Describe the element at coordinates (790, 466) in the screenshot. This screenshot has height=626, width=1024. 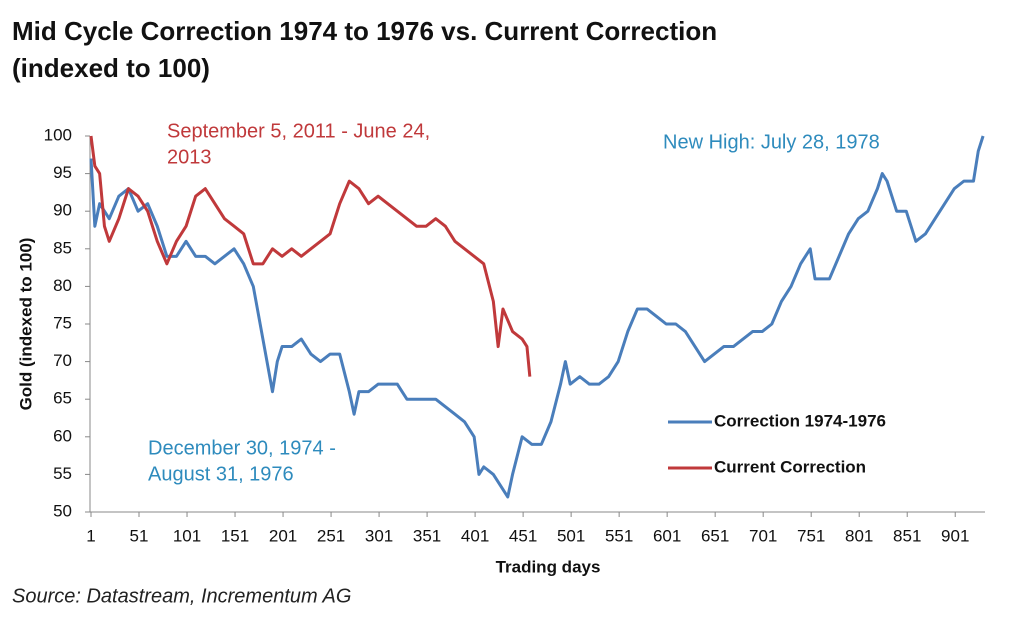
I see `legend-label: Current Correction` at that location.